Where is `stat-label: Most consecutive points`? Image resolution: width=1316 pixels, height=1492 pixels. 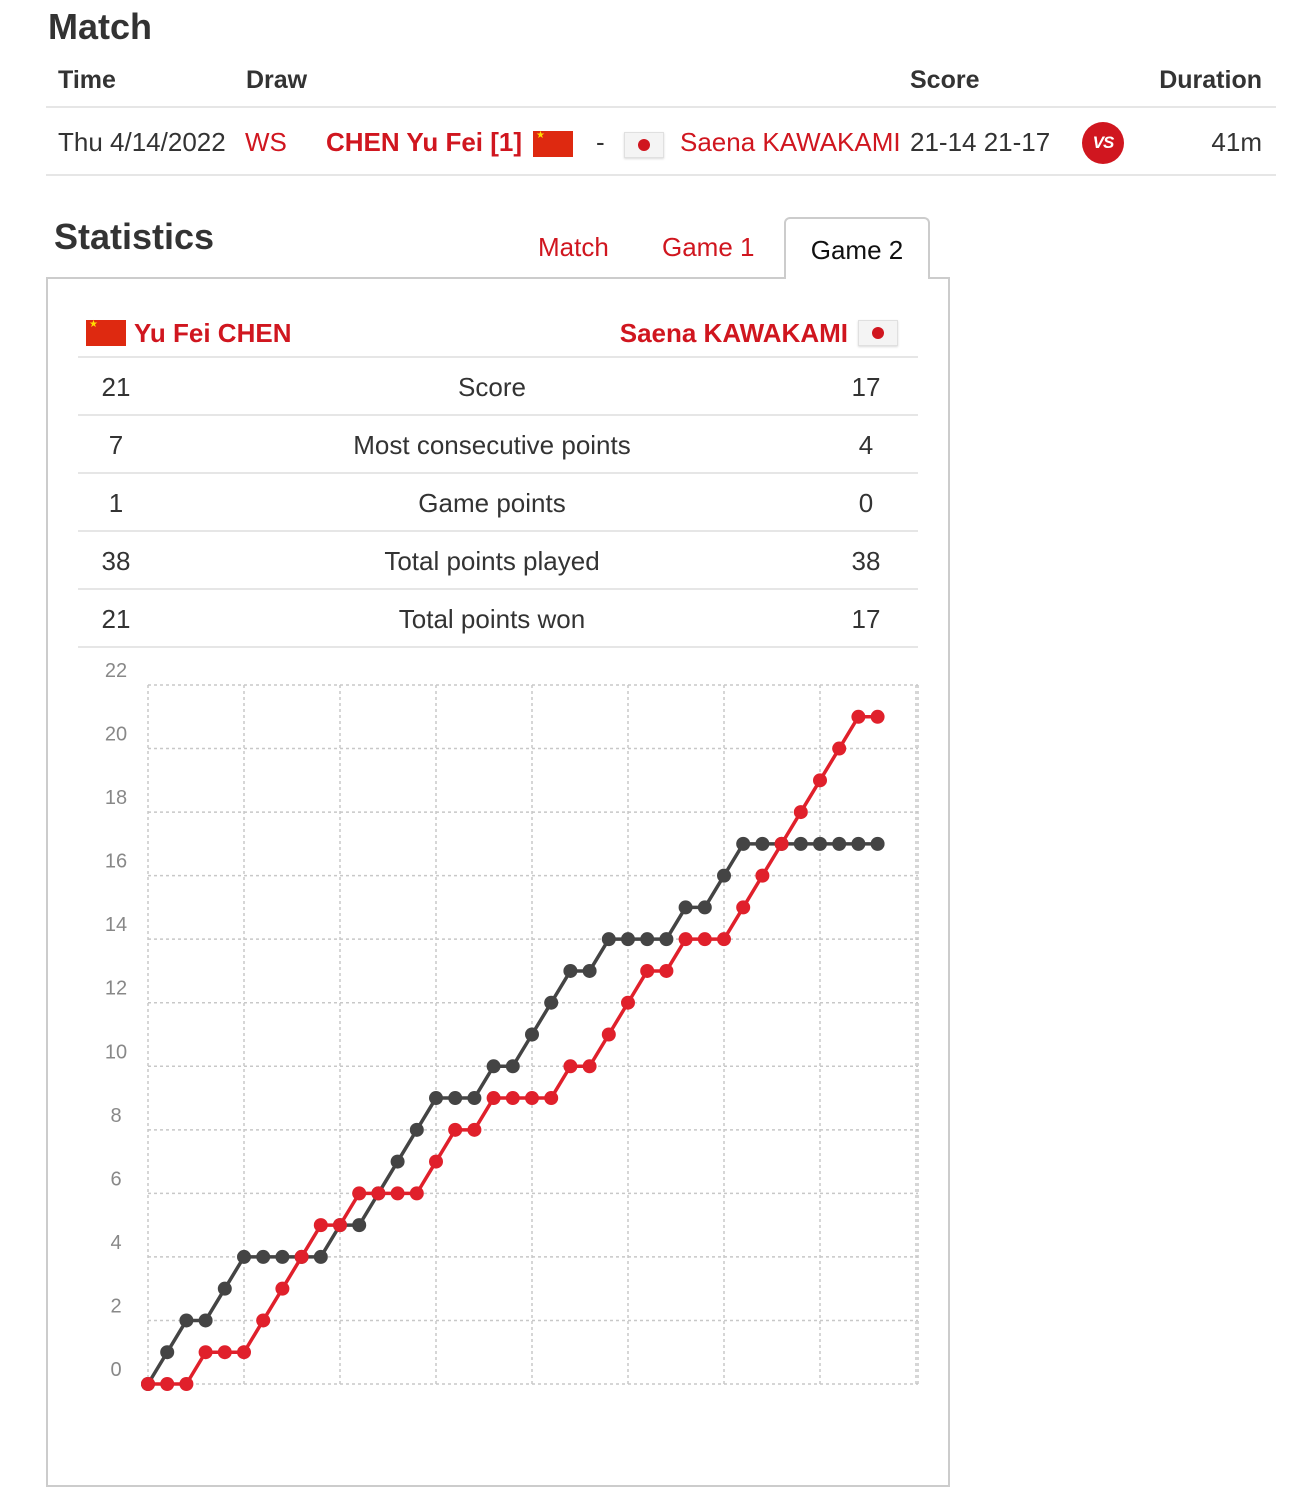
stat-label: Most consecutive points is located at coordinates (492, 445).